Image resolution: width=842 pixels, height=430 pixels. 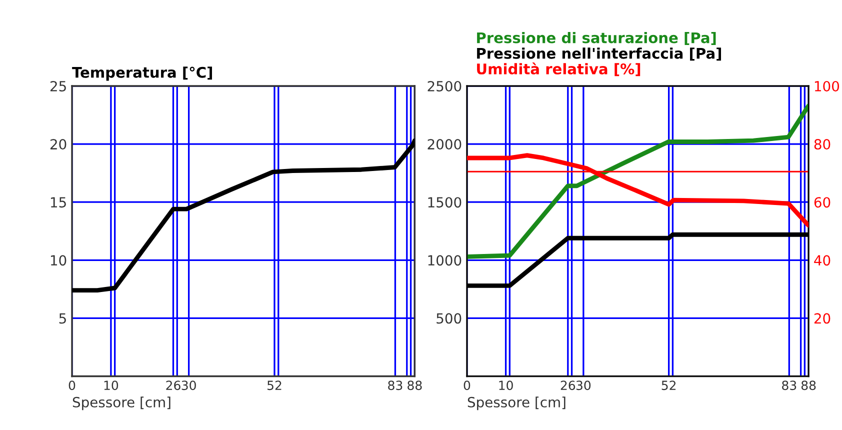 What do you see at coordinates (449, 318) in the screenshot?
I see `y-tick-label: 500` at bounding box center [449, 318].